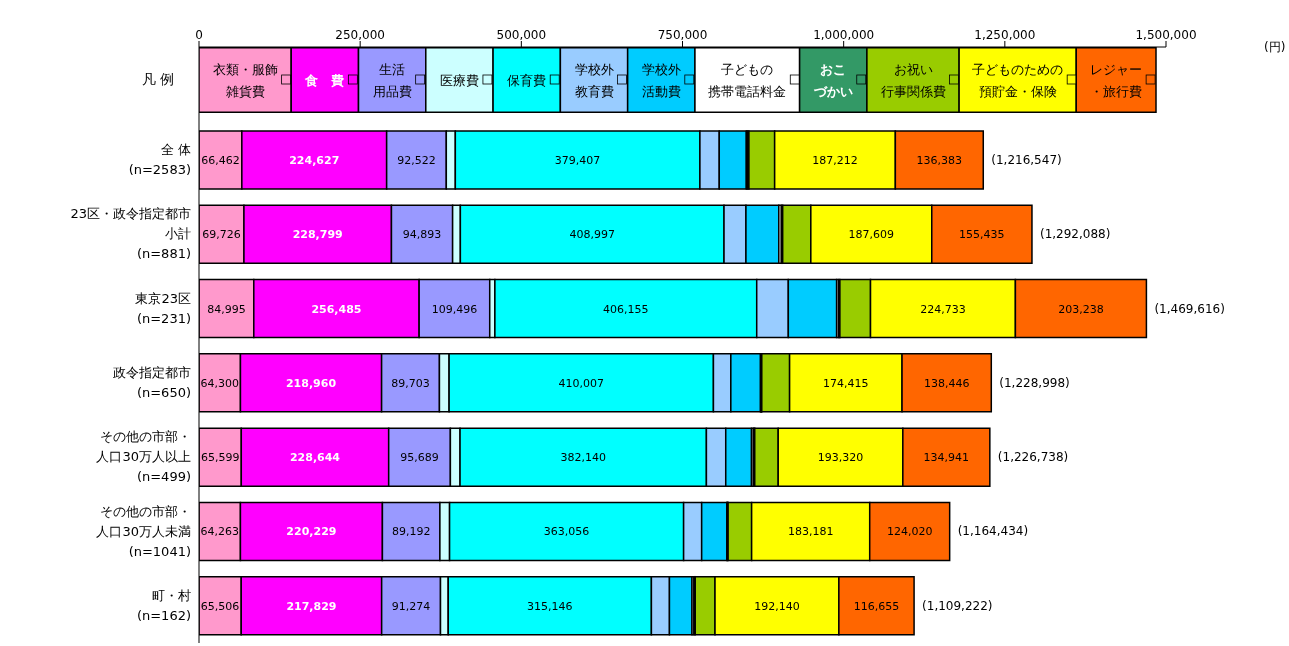 This screenshot has width=1289, height=646. I want to click on data-label: 256,485, so click(336, 309).